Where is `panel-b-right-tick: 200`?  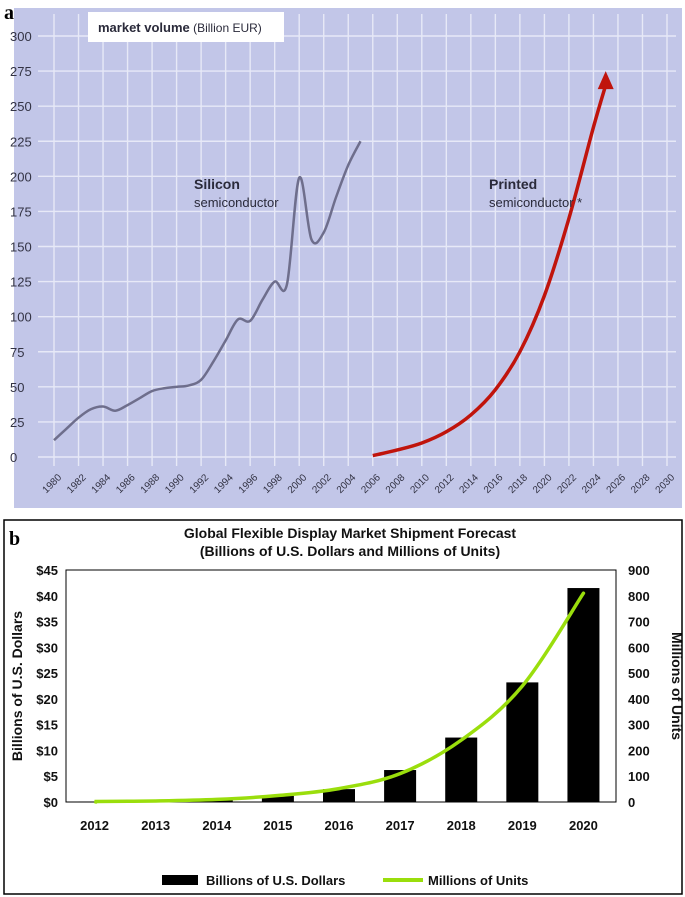
panel-b-right-tick: 200 is located at coordinates (639, 750).